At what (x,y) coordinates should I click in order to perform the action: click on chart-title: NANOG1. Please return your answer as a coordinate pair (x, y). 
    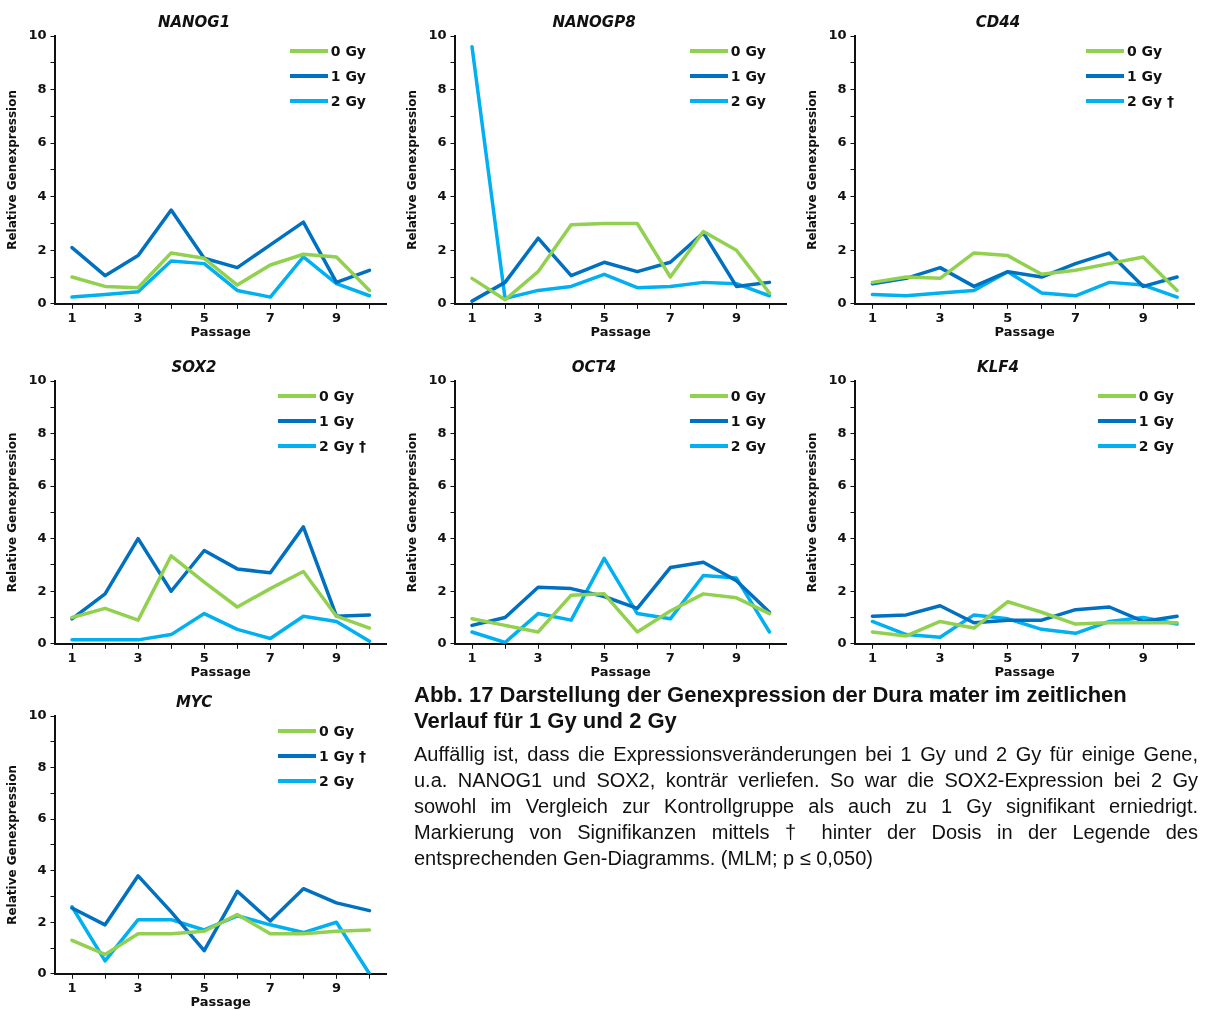
    Looking at the image, I should click on (194, 21).